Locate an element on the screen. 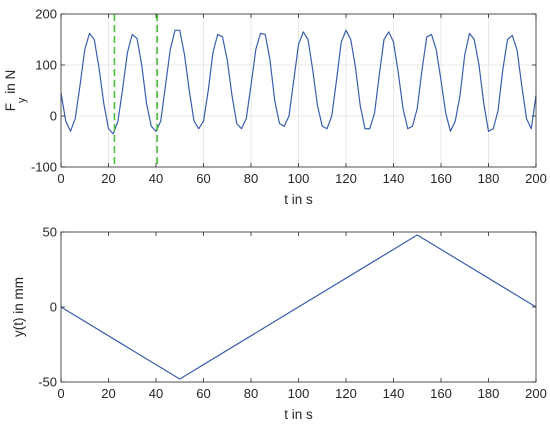 The image size is (550, 427). y-tick-label: -100 is located at coordinates (44, 167).